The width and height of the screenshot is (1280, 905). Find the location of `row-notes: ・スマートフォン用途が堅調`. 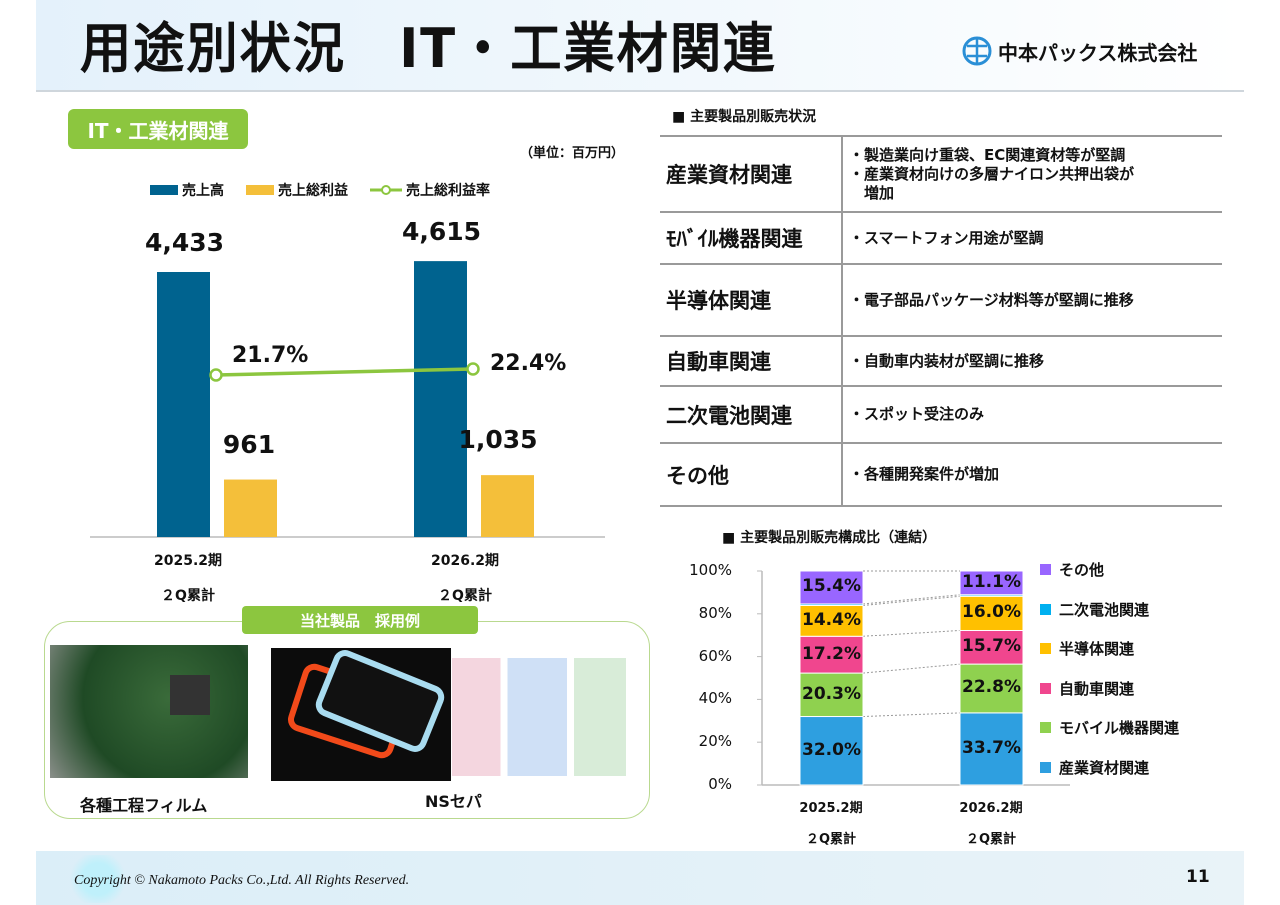

row-notes: ・スマートフォン用途が堅調 is located at coordinates (1032, 238).